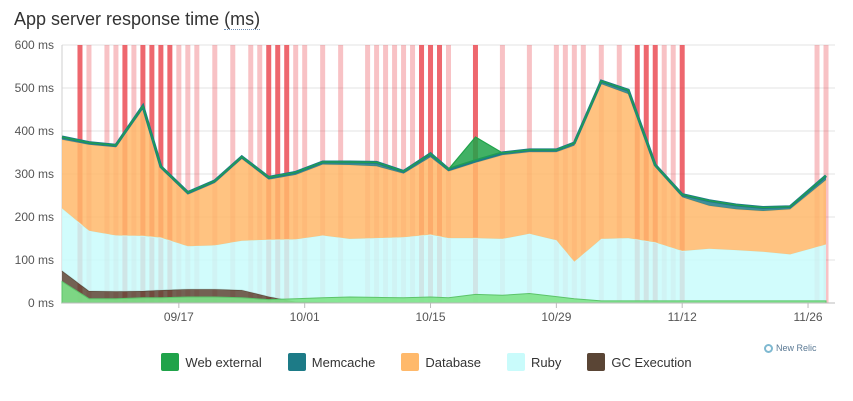 The width and height of the screenshot is (853, 401). What do you see at coordinates (343, 362) in the screenshot?
I see `legend-label: Memcache` at bounding box center [343, 362].